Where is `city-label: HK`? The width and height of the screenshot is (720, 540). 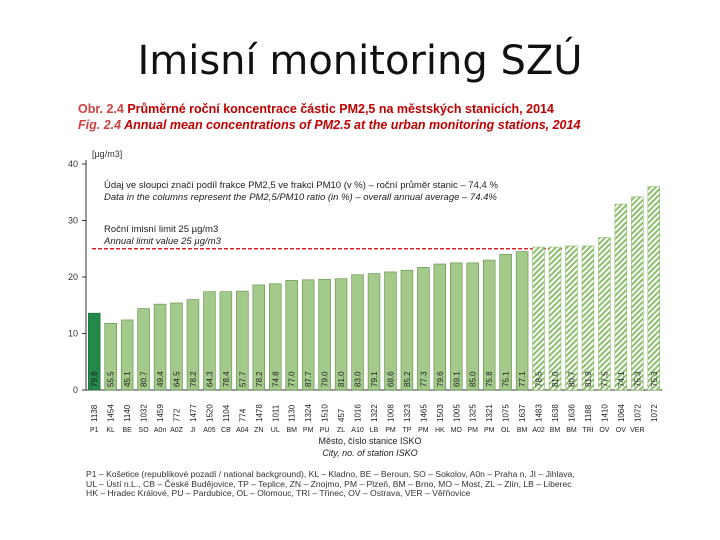 city-label: HK is located at coordinates (440, 430).